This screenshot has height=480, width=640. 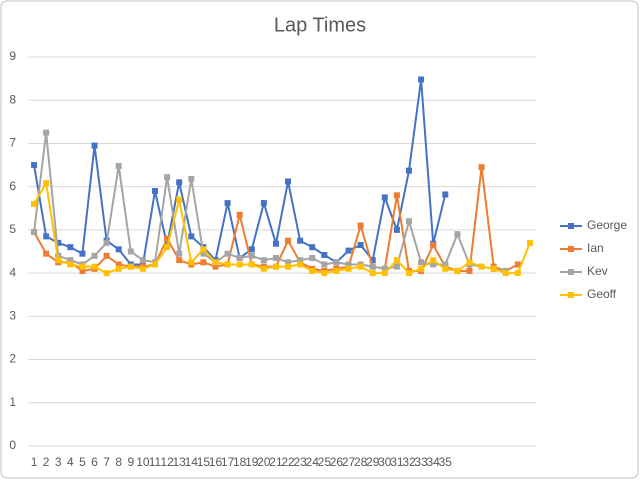 I want to click on y-tick-label: 1, so click(x=12, y=402).